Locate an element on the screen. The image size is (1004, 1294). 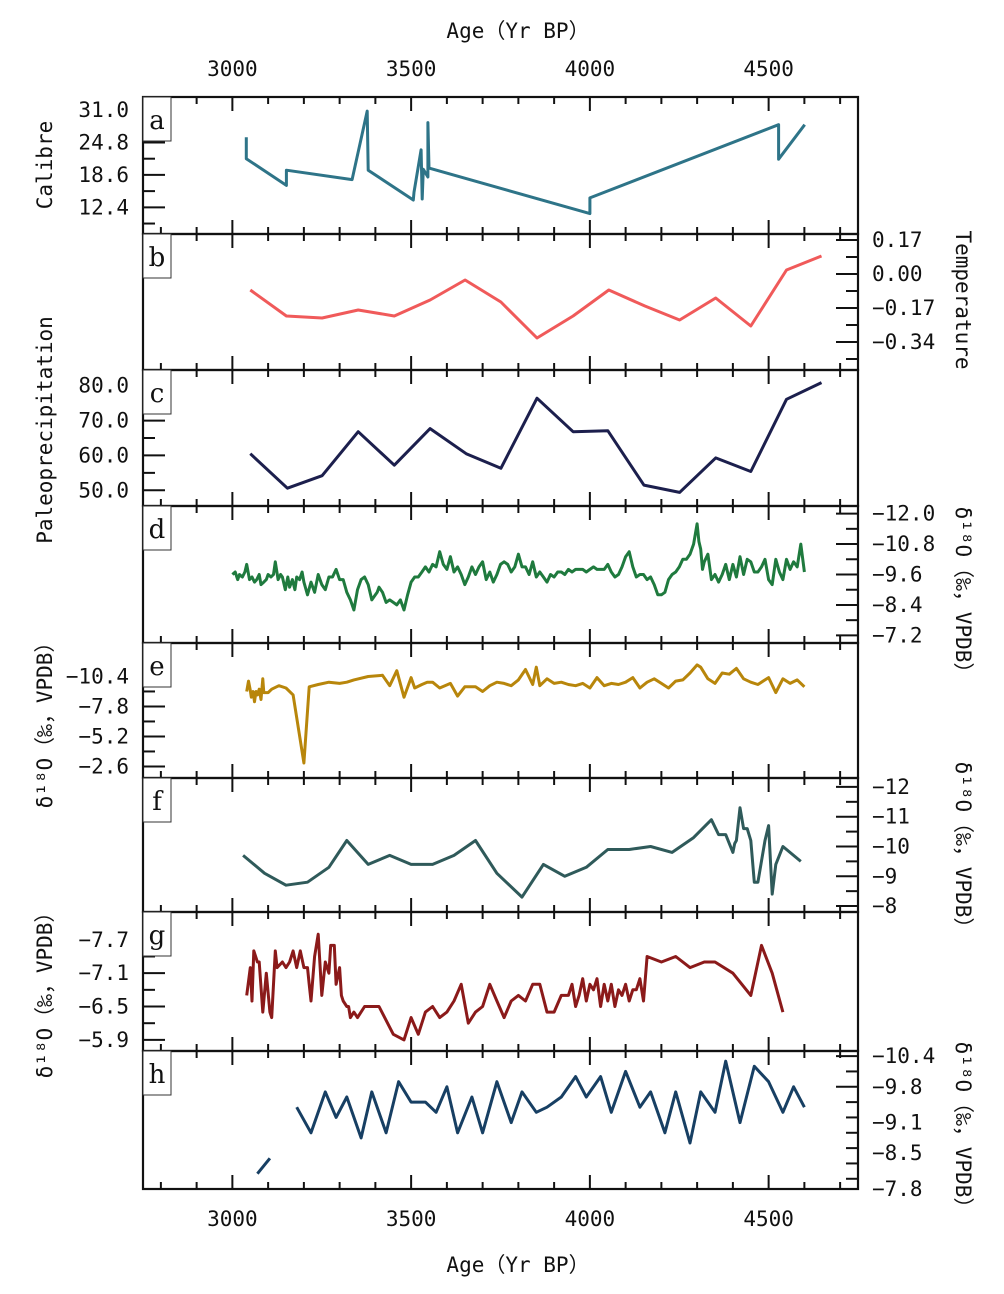
y-tick-label-f: −11 is located at coordinates (891, 817).